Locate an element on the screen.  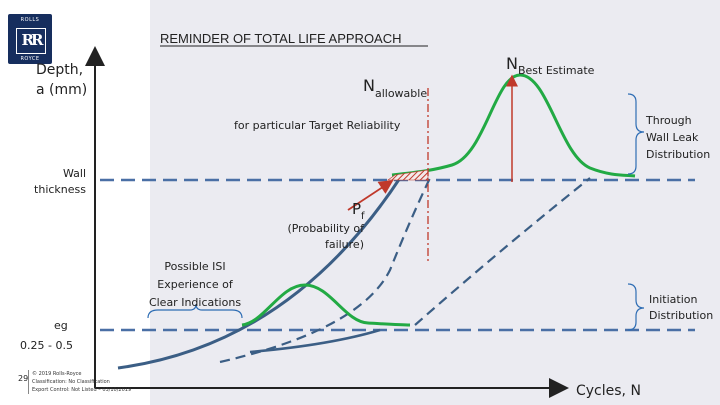
slide-title: REMINDER OF TOTAL LIFE APPROACH is located at coordinates (281, 38).